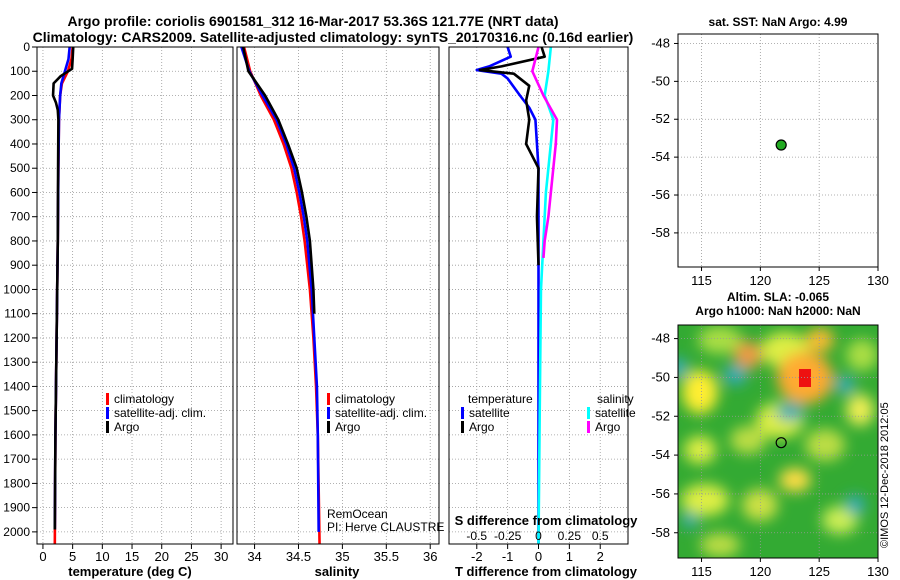 The image size is (900, 580). What do you see at coordinates (20, 241) in the screenshot?
I see `depth-tick-label: 800` at bounding box center [20, 241].